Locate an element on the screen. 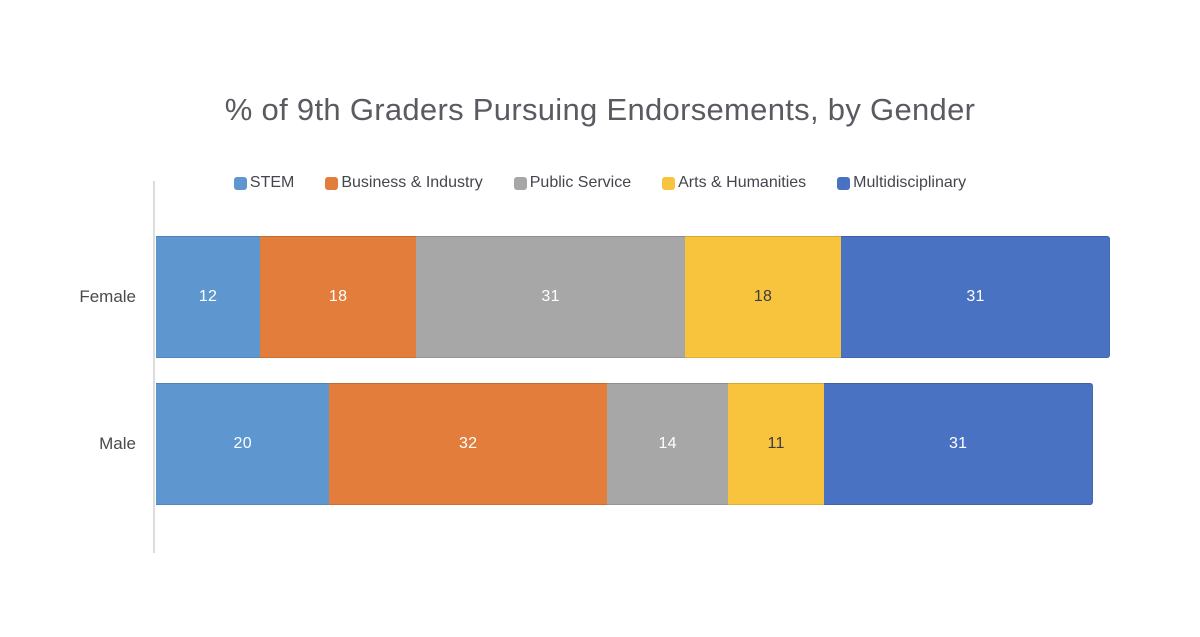 This screenshot has height=637, width=1200. legend-label: STEM is located at coordinates (272, 182).